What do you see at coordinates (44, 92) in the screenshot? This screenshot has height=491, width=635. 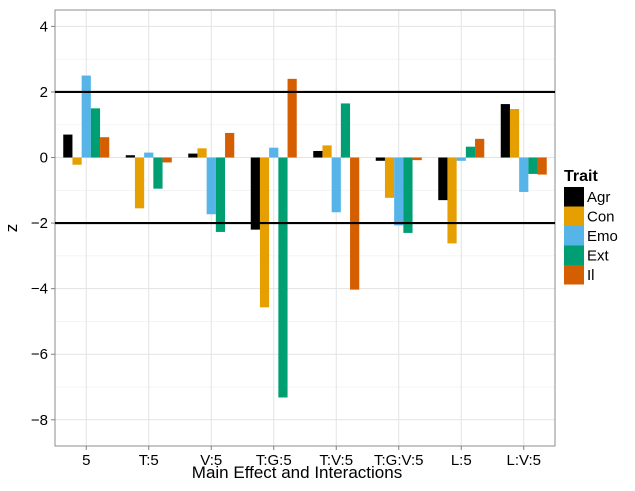 I see `y-tick-label: 2` at bounding box center [44, 92].